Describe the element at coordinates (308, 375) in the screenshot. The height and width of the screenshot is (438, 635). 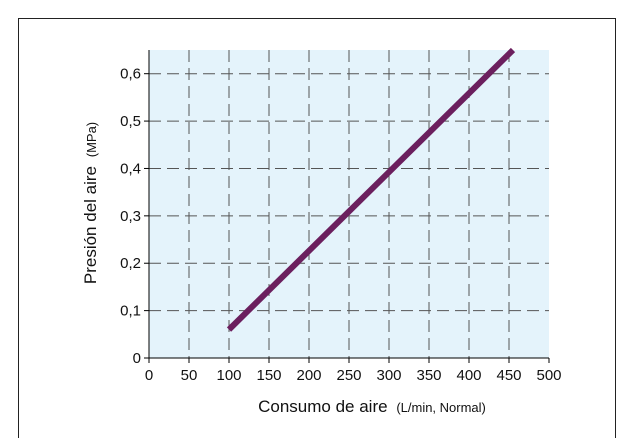
I see `x-tick-label-200: 200` at that location.